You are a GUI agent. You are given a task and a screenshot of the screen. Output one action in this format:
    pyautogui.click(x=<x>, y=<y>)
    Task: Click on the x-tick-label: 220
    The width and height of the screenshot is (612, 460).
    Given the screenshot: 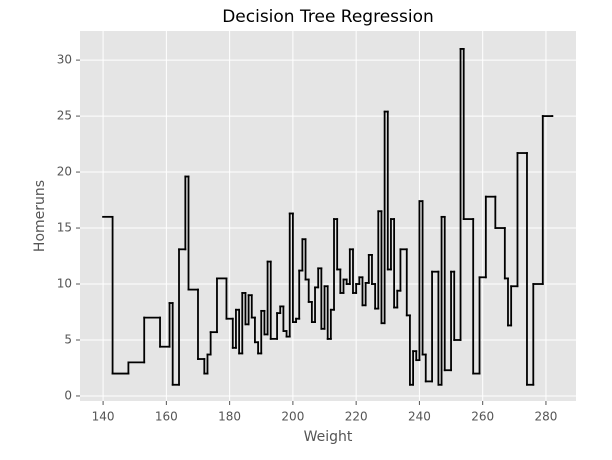 What is the action you would take?
    pyautogui.click(x=356, y=417)
    